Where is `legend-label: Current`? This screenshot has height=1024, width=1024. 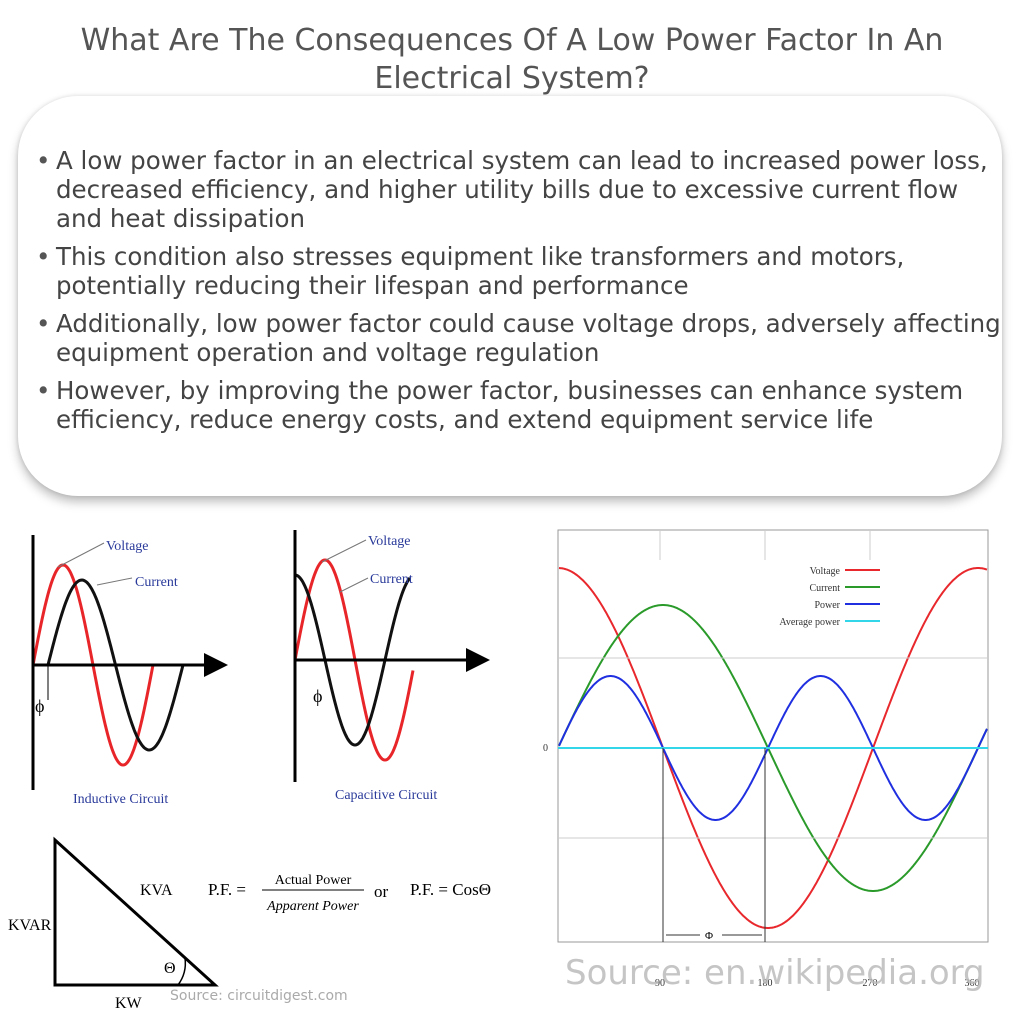 legend-label: Current is located at coordinates (824, 588).